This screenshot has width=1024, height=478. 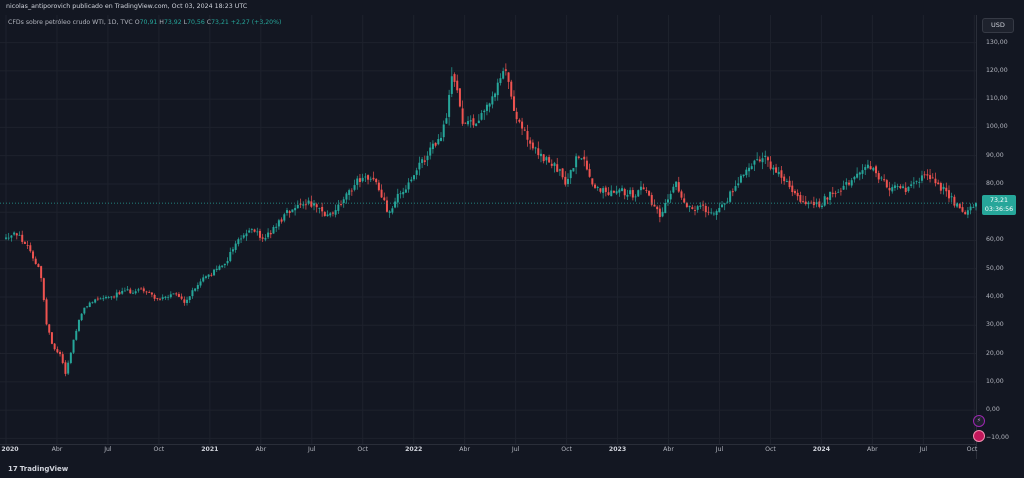 I want to click on currency-selector: USD, so click(x=998, y=25).